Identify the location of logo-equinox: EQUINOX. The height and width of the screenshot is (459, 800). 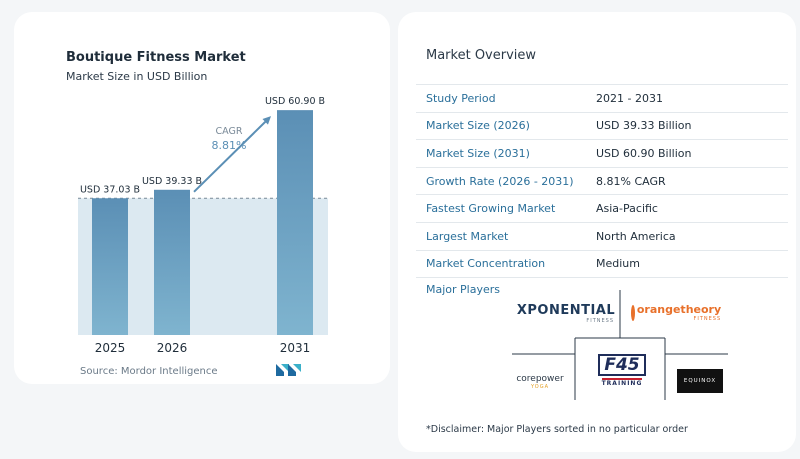
(700, 381).